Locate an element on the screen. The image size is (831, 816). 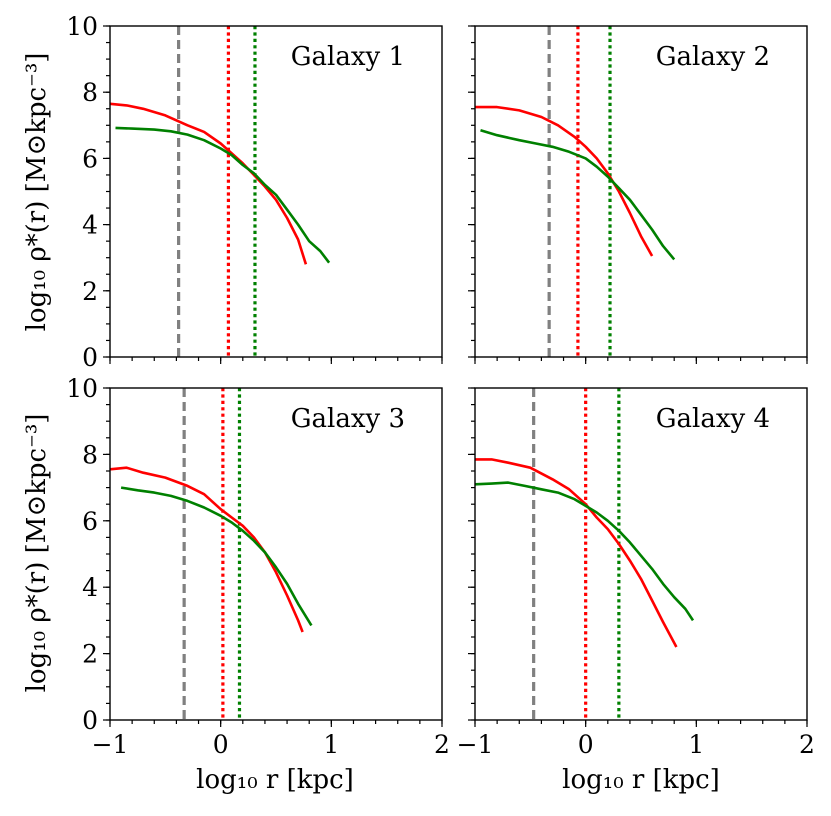
panel-title: Galaxy 3 is located at coordinates (348, 419).